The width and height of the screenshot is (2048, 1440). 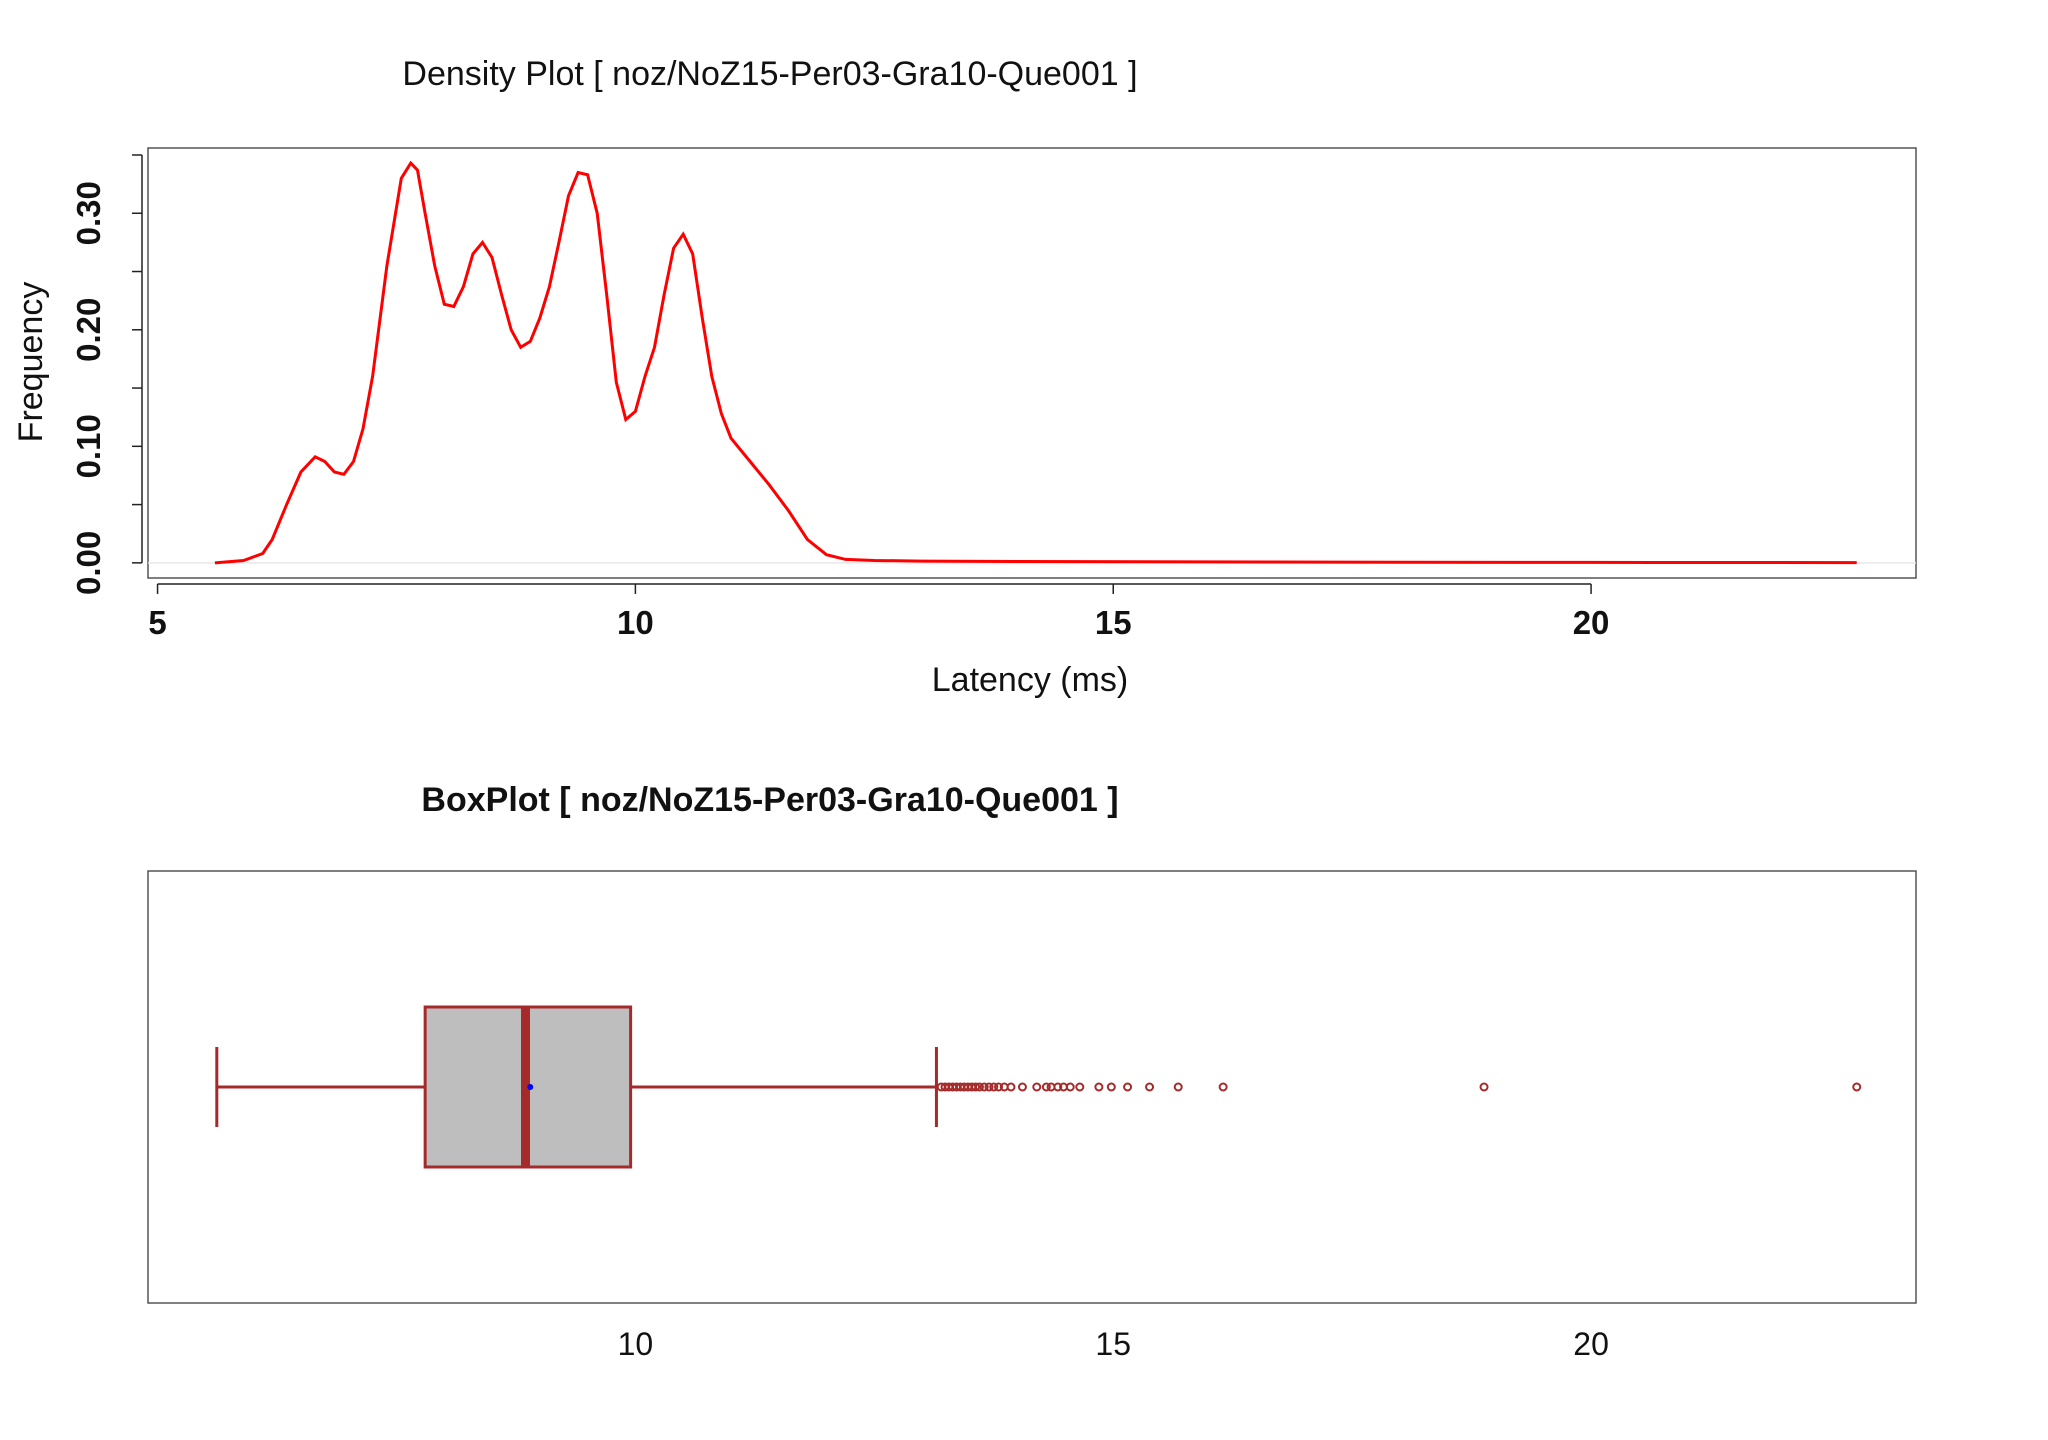 I want to click on boxplot-x-tick-label: 15, so click(x=1113, y=1344).